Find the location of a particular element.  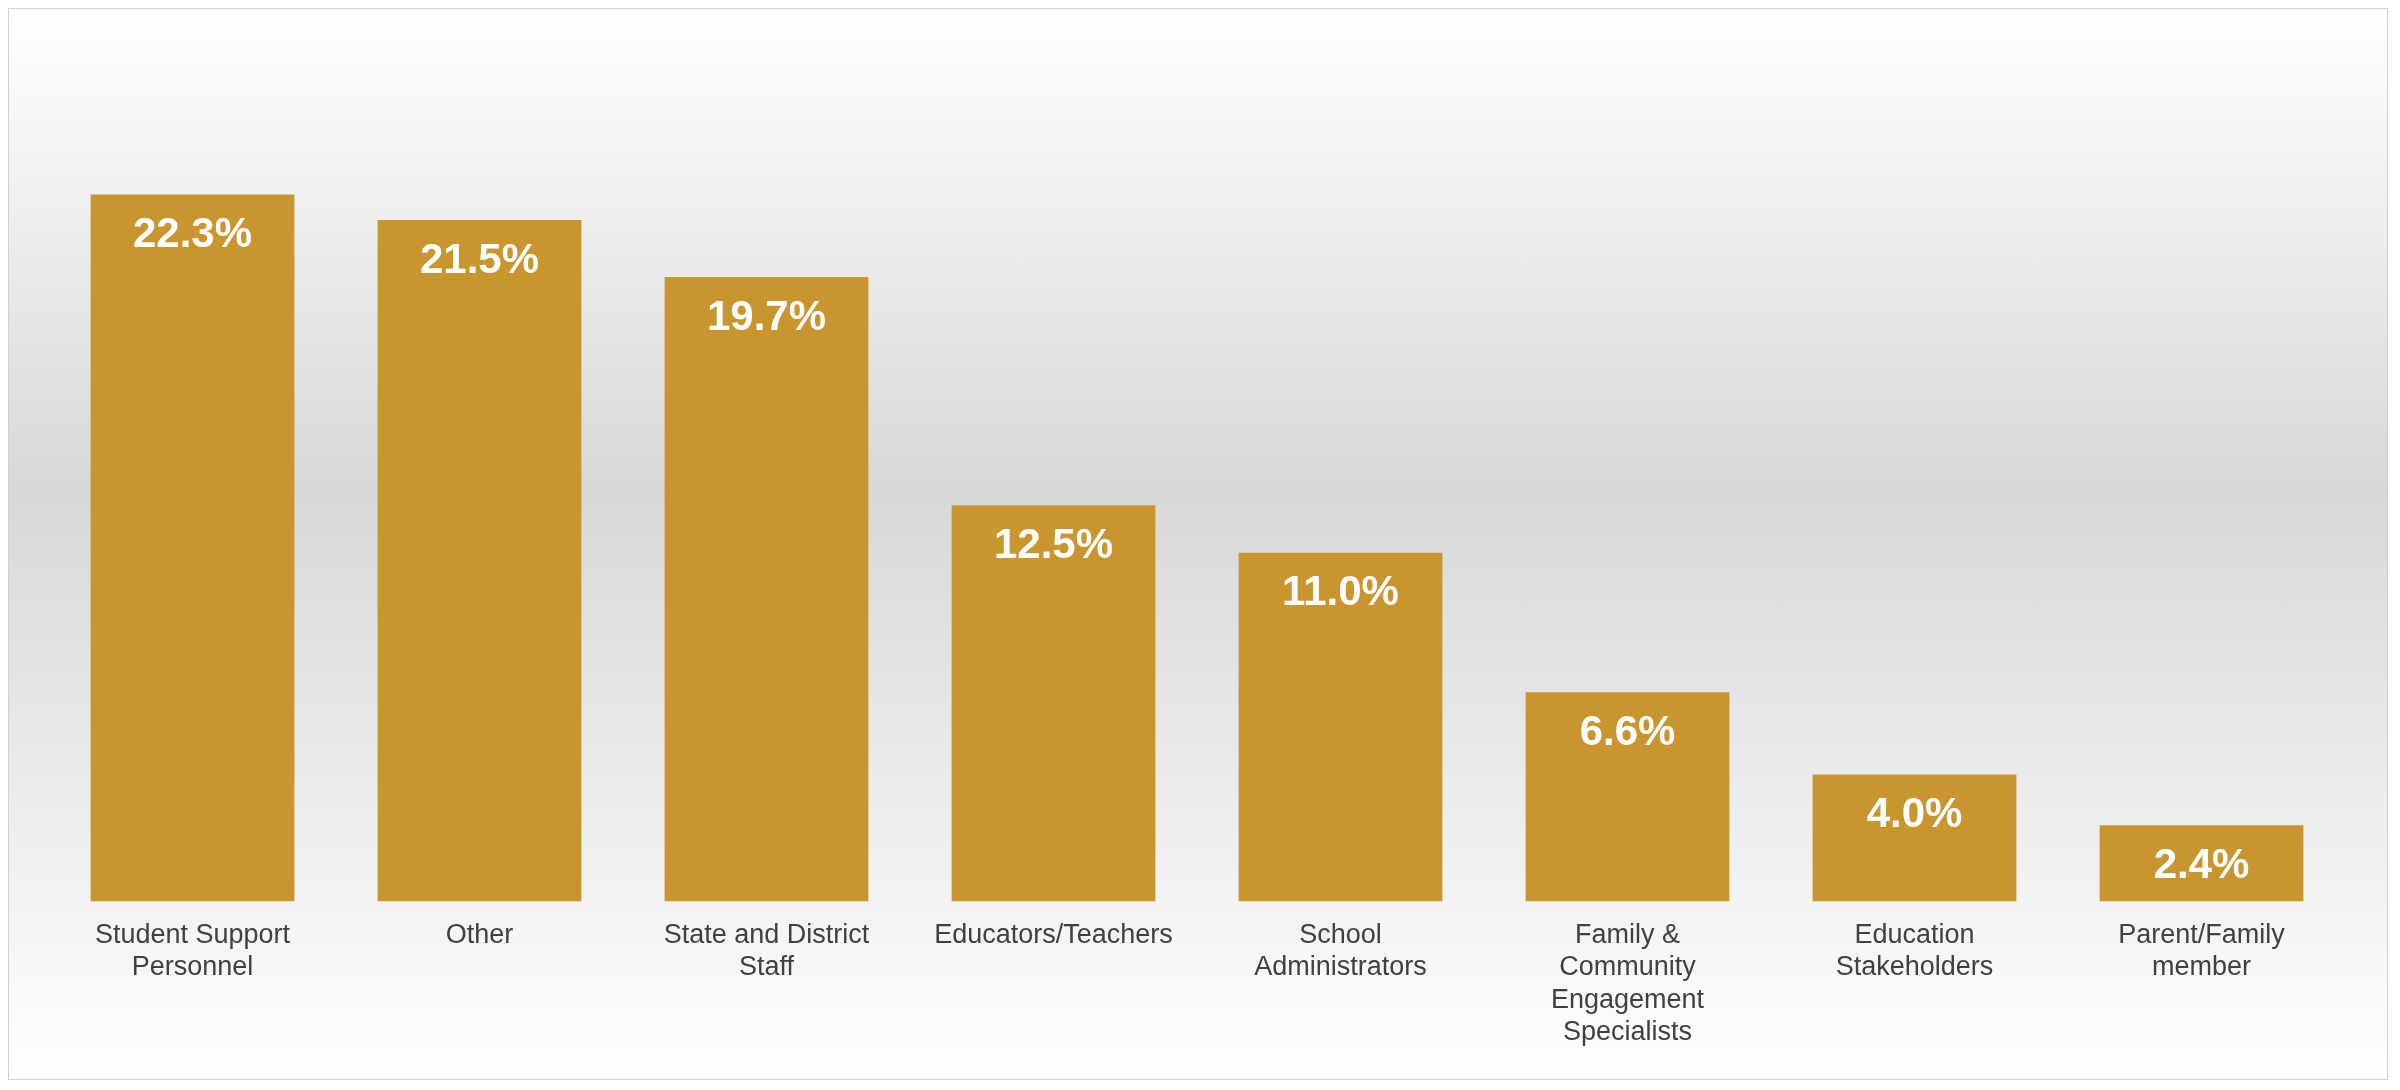

x-tick-label: Other is located at coordinates (479, 934).